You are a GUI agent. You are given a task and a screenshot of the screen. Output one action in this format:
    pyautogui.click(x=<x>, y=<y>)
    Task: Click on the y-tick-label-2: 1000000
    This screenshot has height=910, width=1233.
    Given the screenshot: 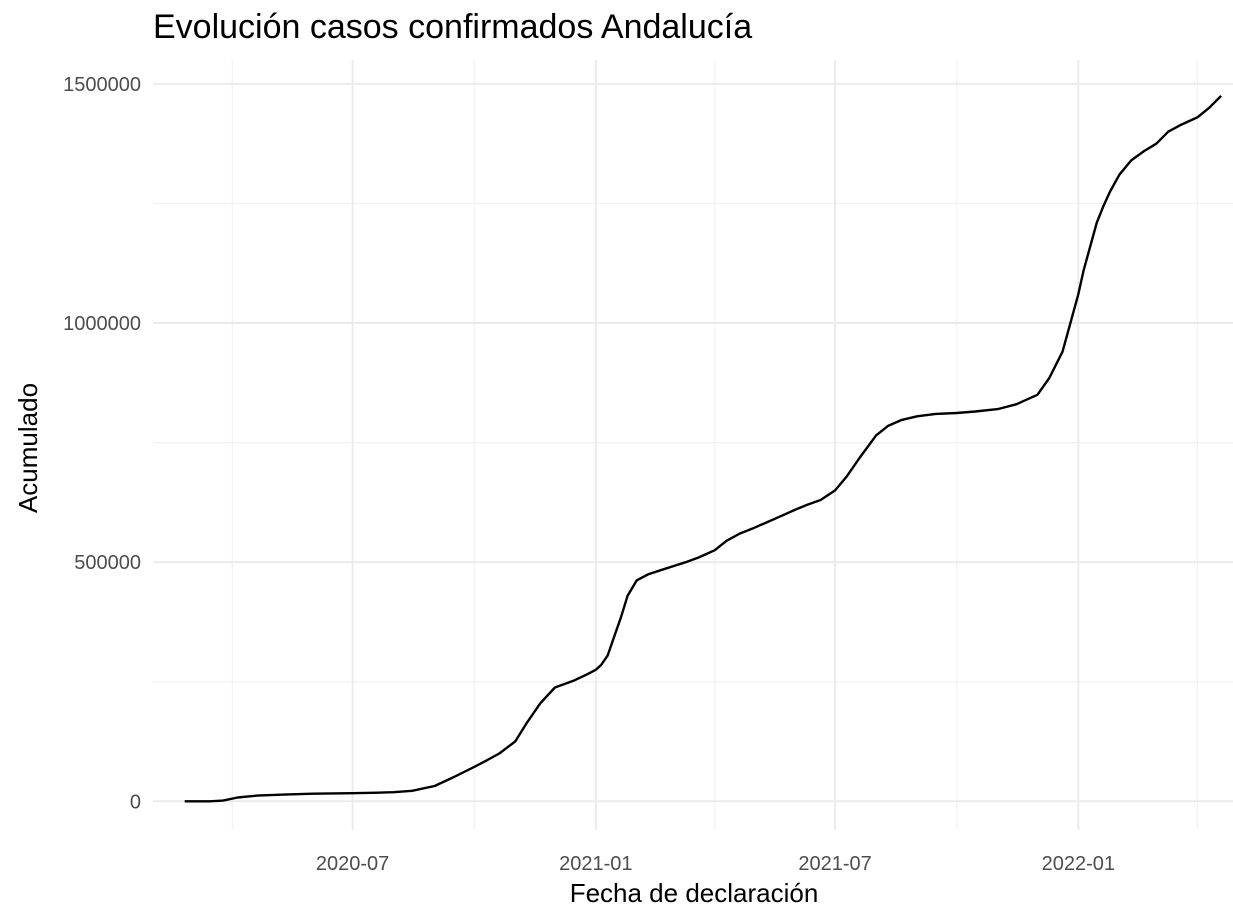 What is the action you would take?
    pyautogui.click(x=102, y=324)
    